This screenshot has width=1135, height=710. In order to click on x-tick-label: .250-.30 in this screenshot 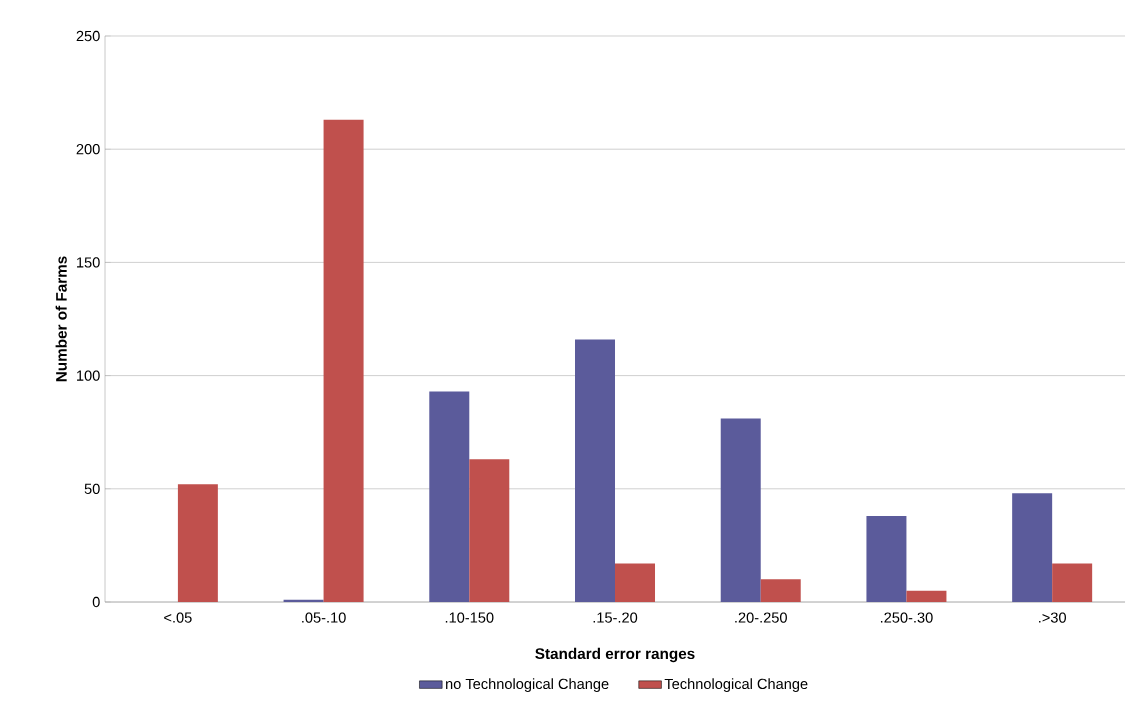, I will do `click(906, 617)`.